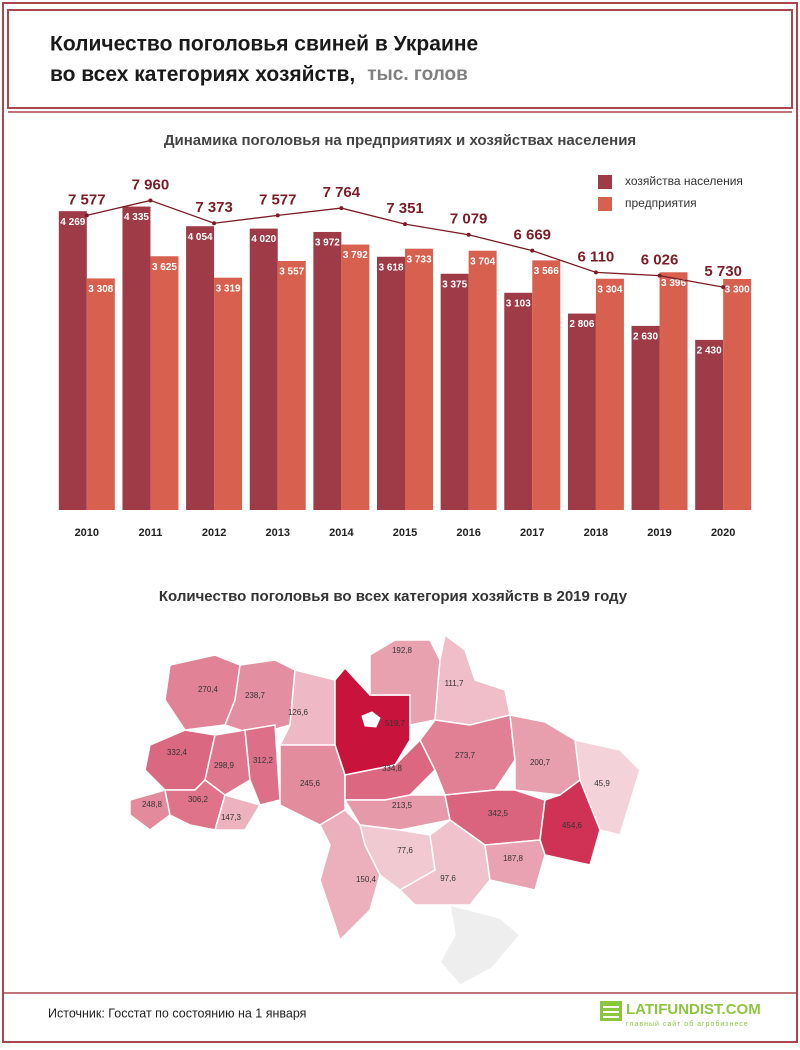 This screenshot has height=1050, width=800. Describe the element at coordinates (278, 199) in the screenshot. I see `total-label: 7 577` at that location.